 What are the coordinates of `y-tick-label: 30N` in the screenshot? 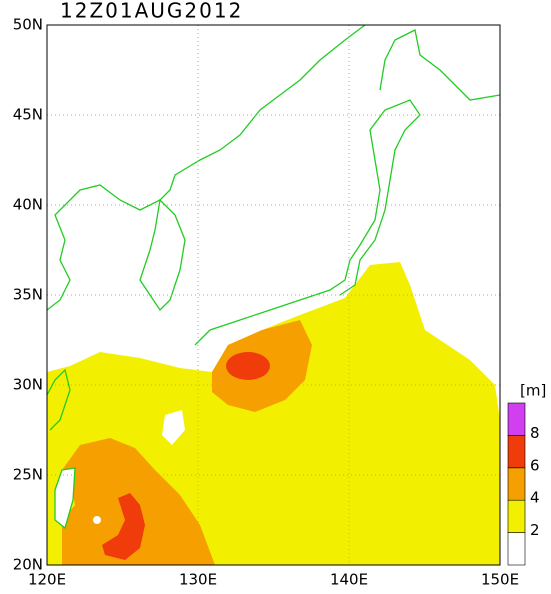 It's located at (28, 385).